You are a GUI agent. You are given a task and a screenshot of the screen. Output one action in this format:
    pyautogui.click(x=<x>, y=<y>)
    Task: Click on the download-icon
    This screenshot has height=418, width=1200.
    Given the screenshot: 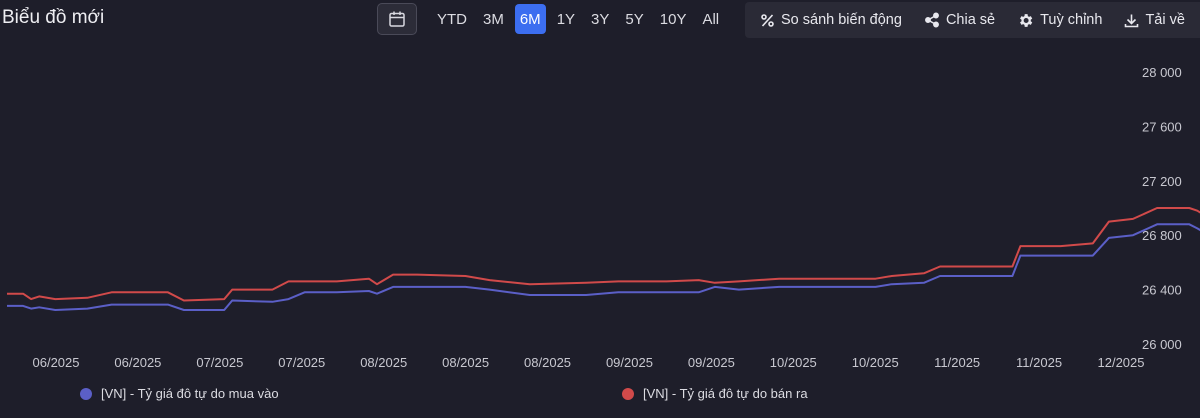 What is the action you would take?
    pyautogui.click(x=1132, y=20)
    